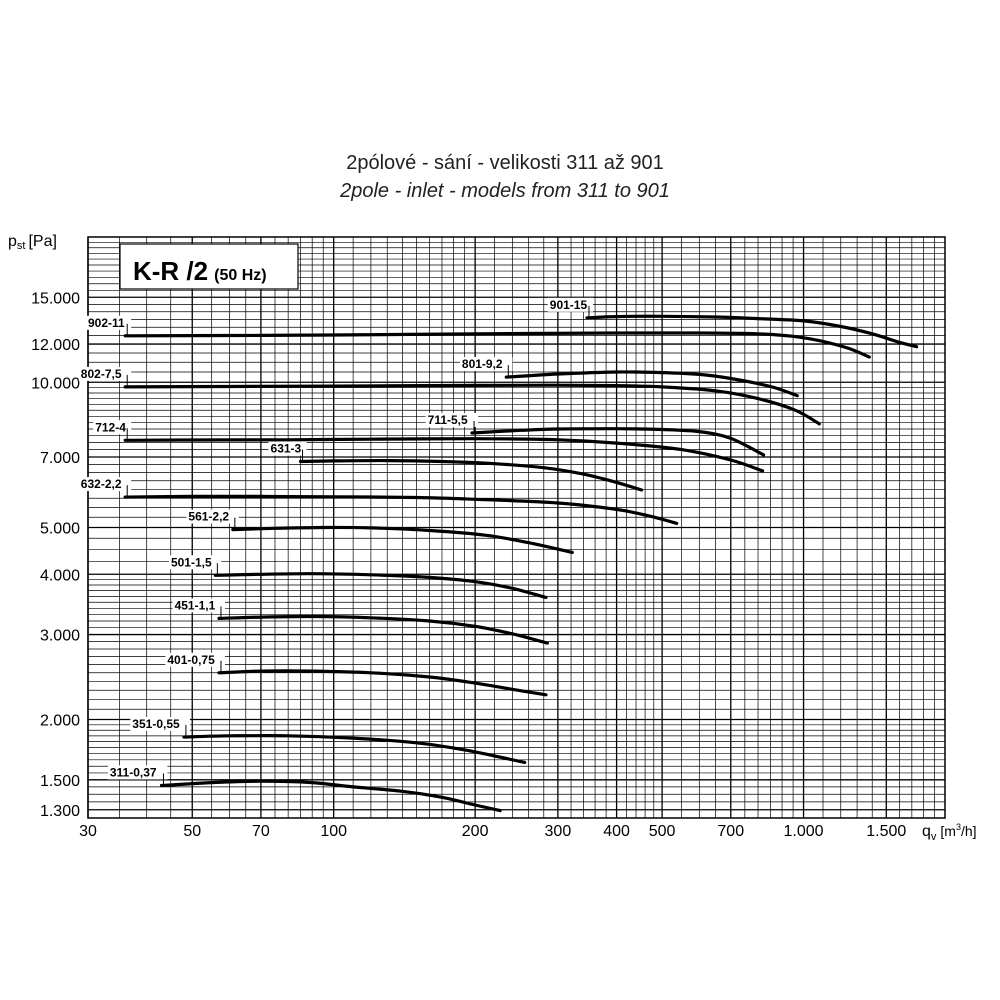 The width and height of the screenshot is (1000, 1000). What do you see at coordinates (618, 442) in the screenshot?
I see `fan-curve-711-5,5` at bounding box center [618, 442].